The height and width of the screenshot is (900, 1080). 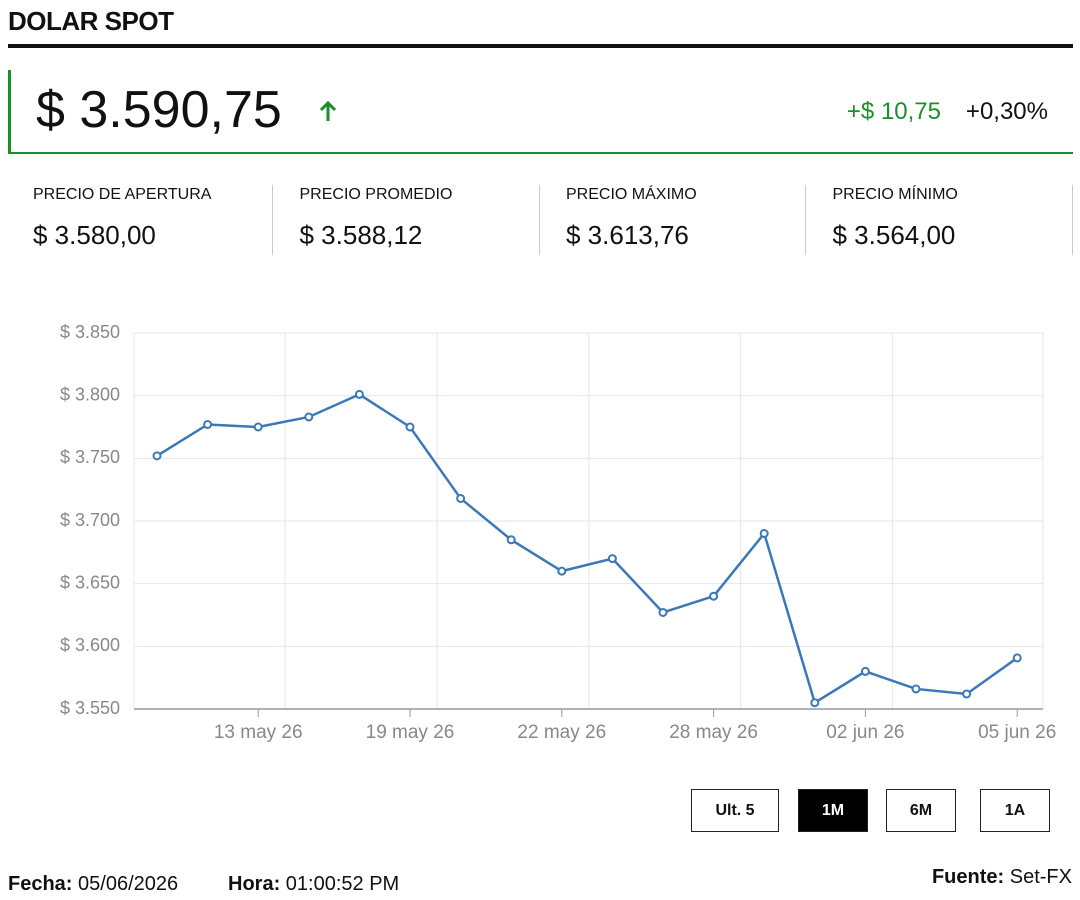 What do you see at coordinates (90, 394) in the screenshot?
I see `y-tick-label: $ 3.800` at bounding box center [90, 394].